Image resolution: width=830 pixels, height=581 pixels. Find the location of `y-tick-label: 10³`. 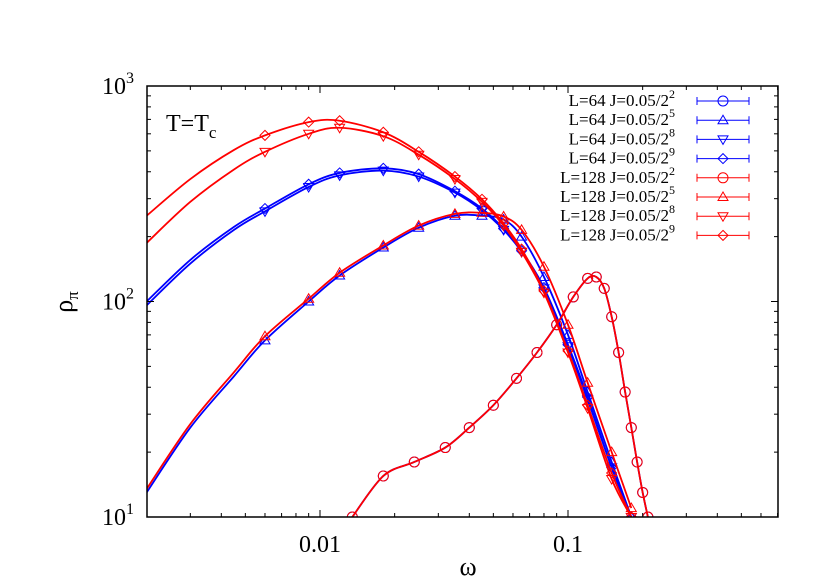

y-tick-label: 10³ is located at coordinates (118, 85).